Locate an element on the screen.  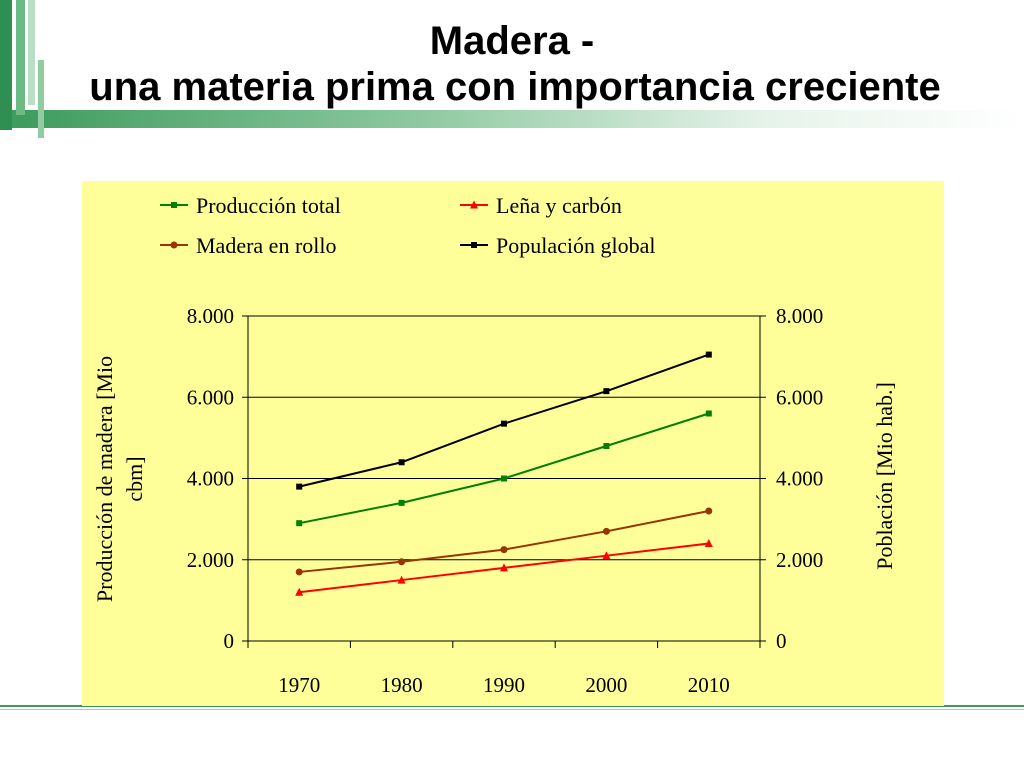
legend-label: Madera en rollo is located at coordinates (266, 245).